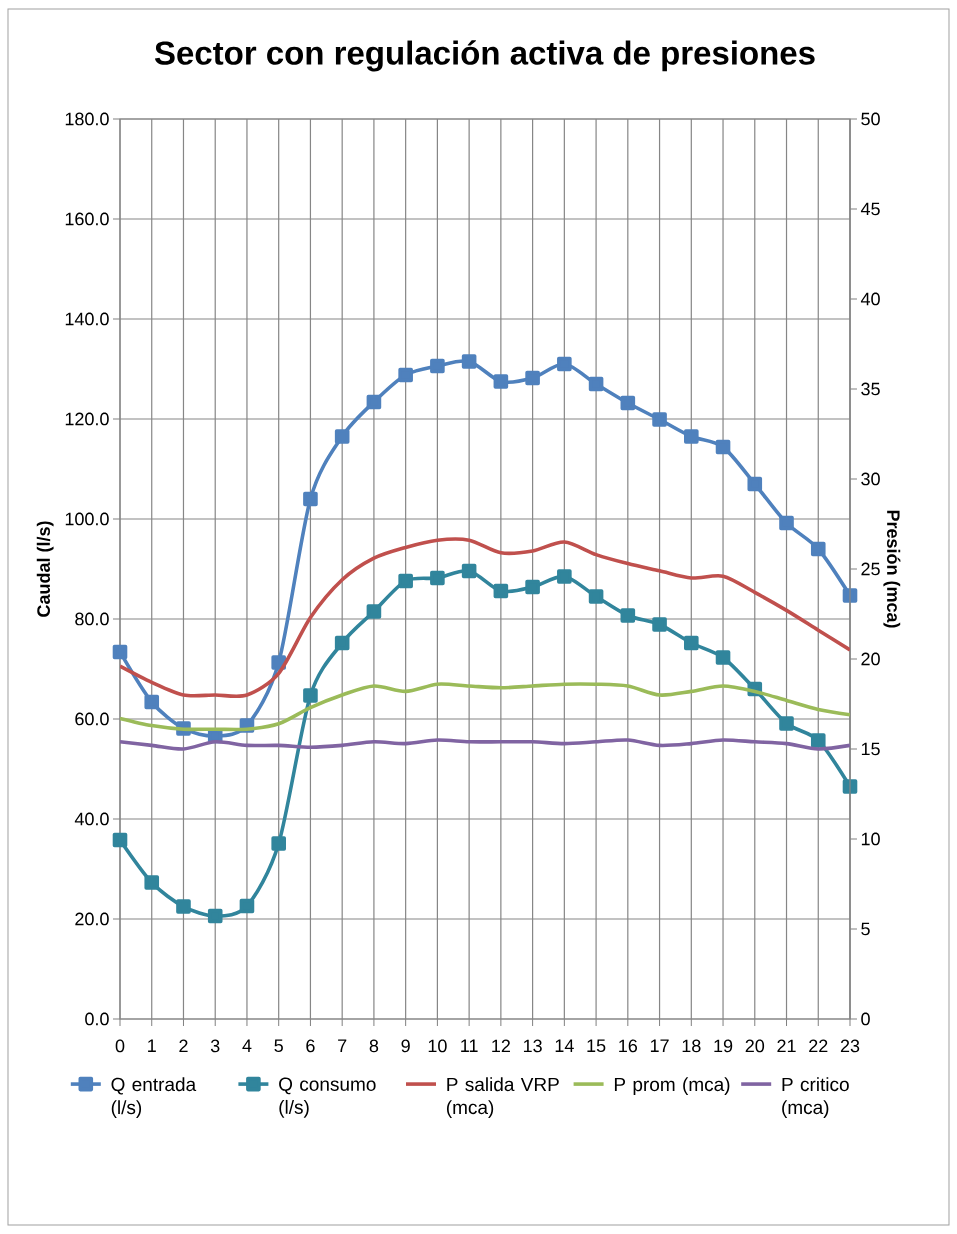  What do you see at coordinates (152, 1045) in the screenshot?
I see `x-tick-label: 1` at bounding box center [152, 1045].